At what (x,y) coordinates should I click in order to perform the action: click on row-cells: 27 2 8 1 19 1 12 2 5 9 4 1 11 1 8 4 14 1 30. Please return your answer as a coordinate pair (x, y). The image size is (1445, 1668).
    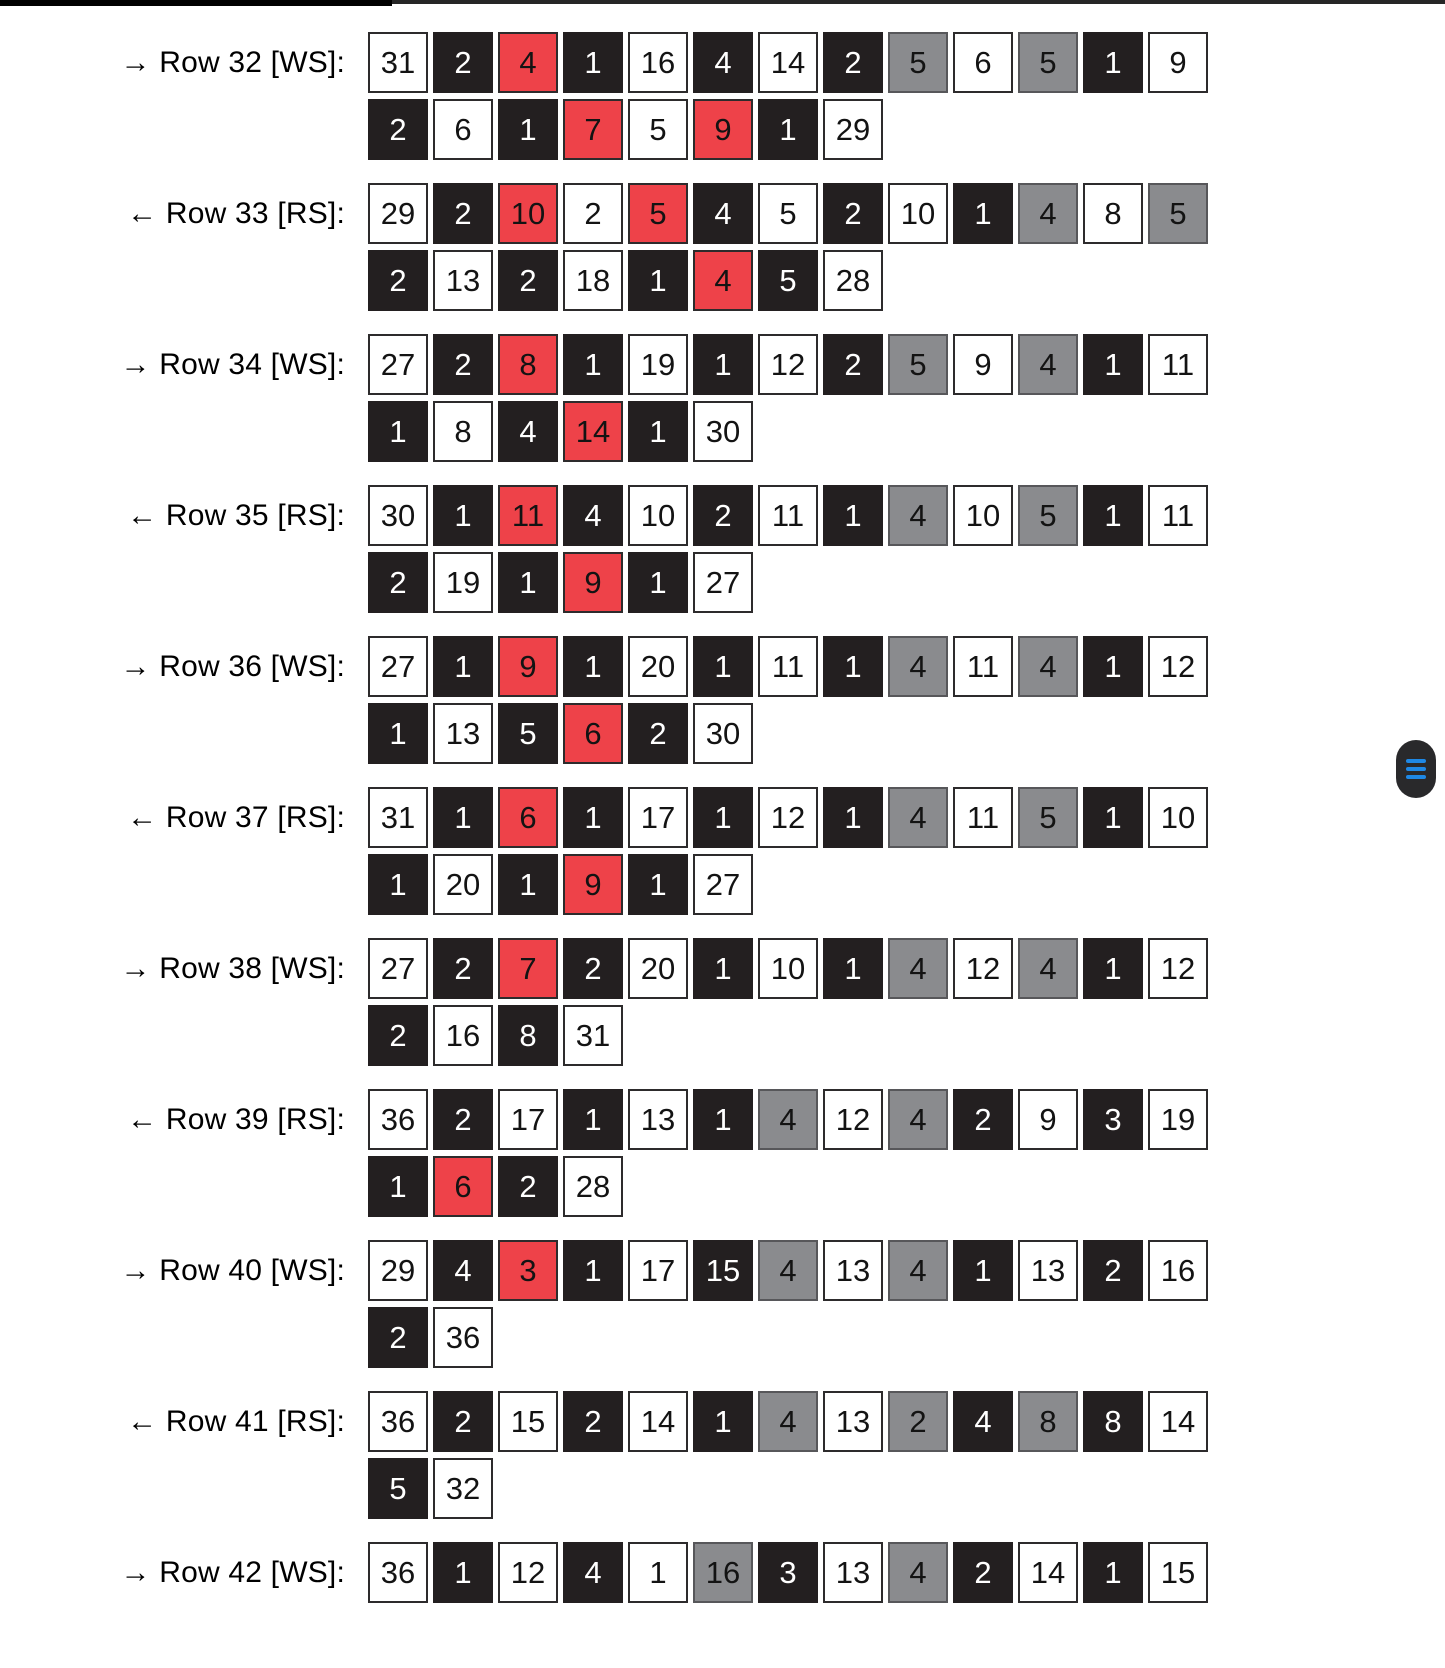
    Looking at the image, I should click on (789, 398).